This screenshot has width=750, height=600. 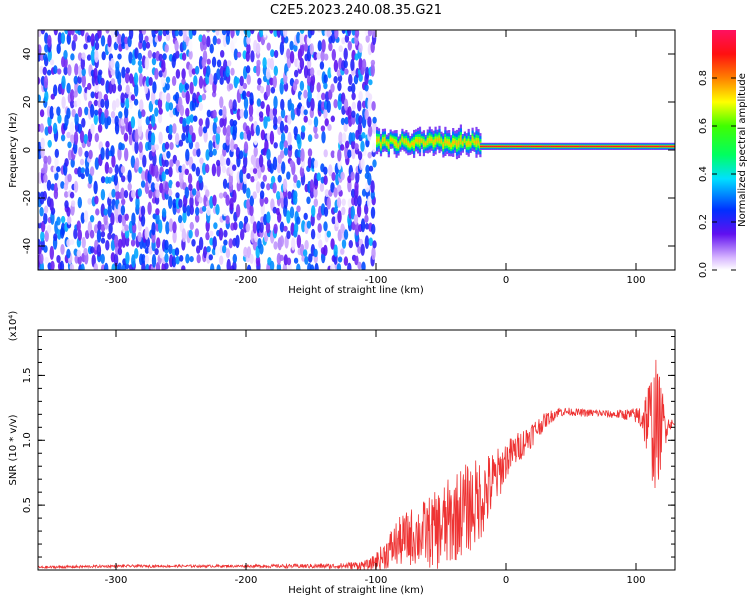 I want to click on y-tick-label: 40, so click(x=27, y=54).